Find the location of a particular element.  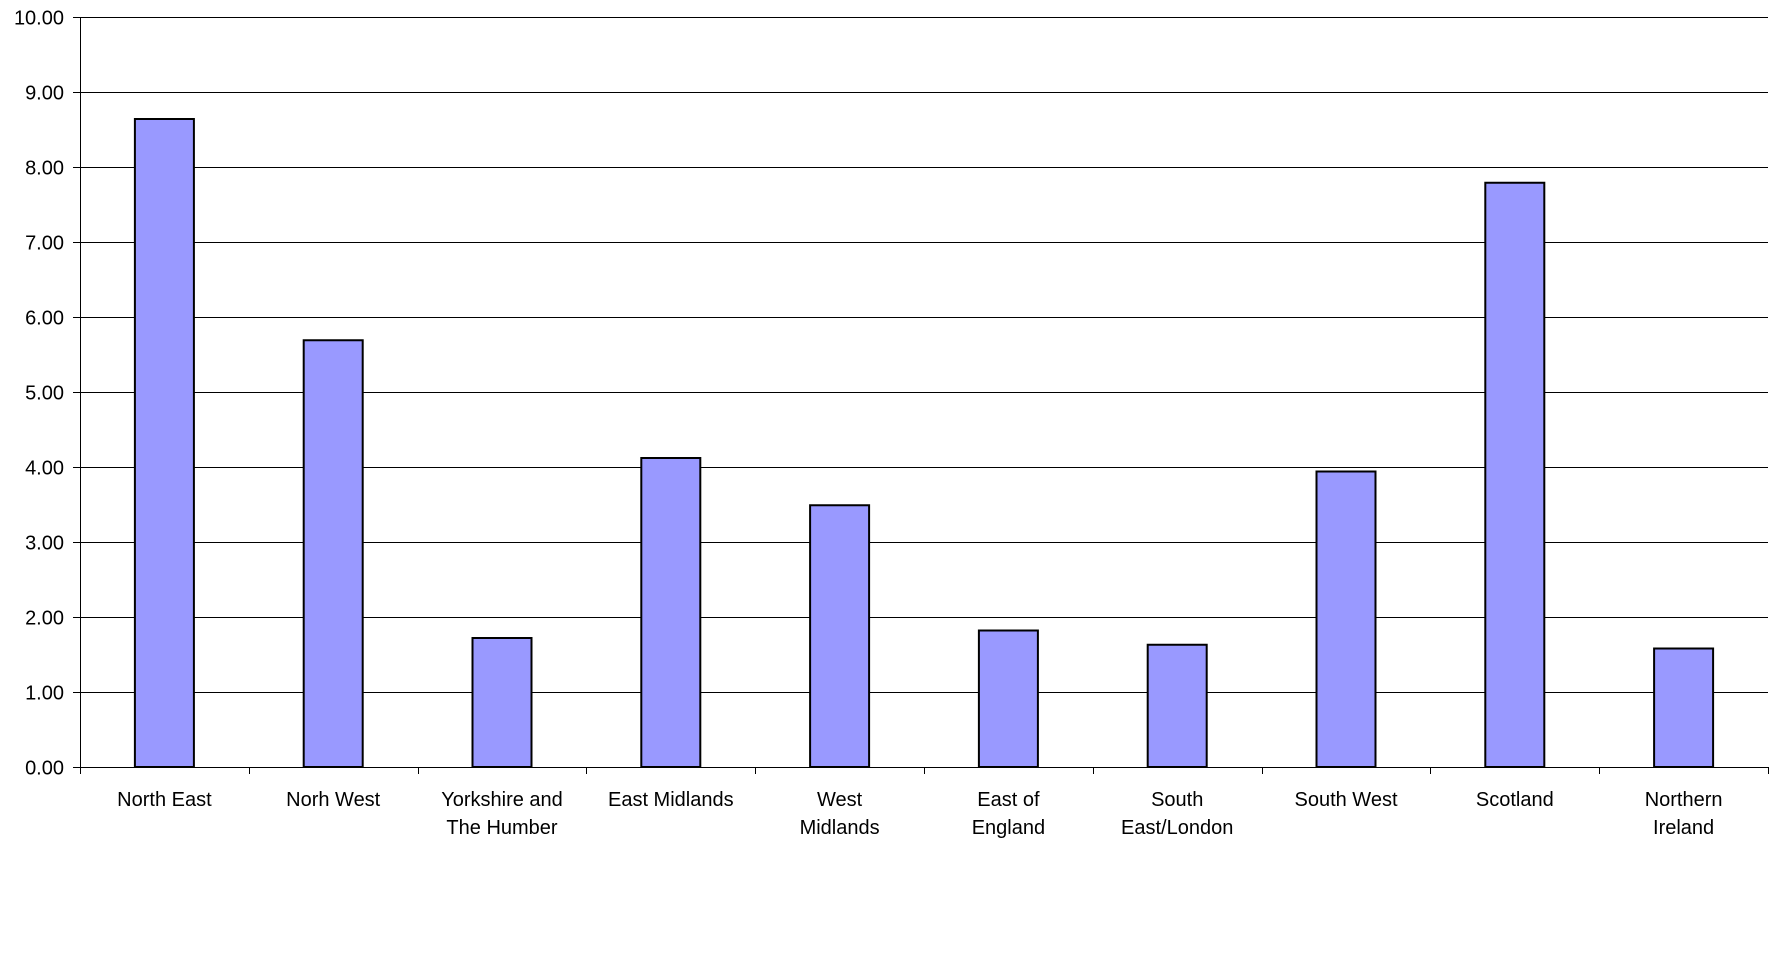

y-tick-label: 10.00 is located at coordinates (39, 19).